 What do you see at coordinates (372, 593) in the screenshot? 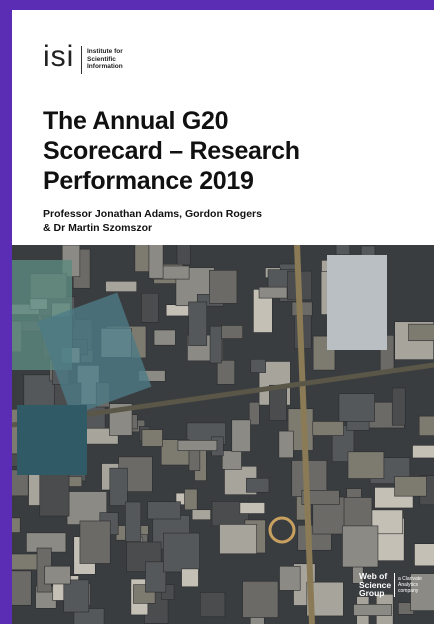
I see `brand-line: Group` at bounding box center [372, 593].